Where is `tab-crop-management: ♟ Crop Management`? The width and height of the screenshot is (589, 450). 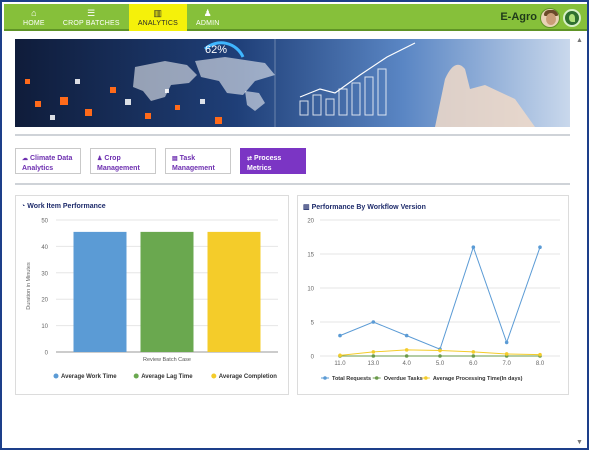 tab-crop-management: ♟ Crop Management is located at coordinates (123, 161).